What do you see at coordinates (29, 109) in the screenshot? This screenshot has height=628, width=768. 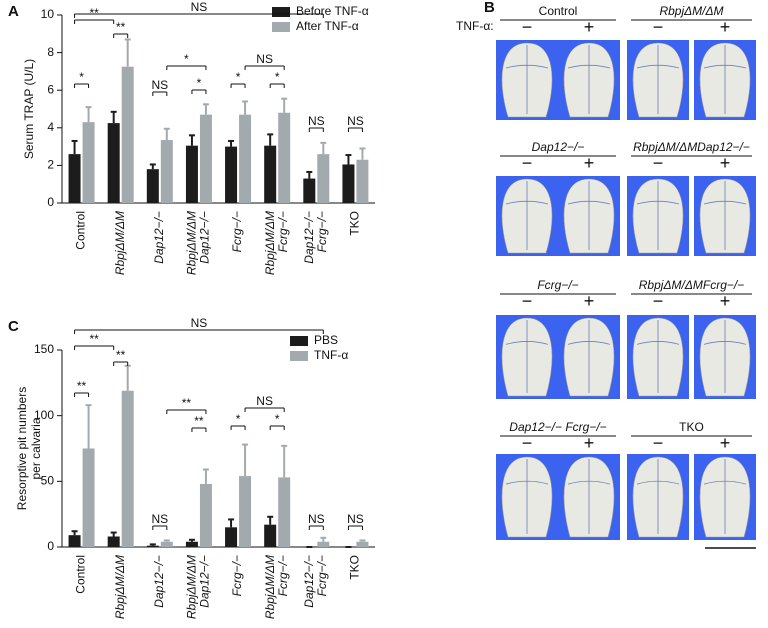 I see `y-axis-label: Serum TRAP (U/L)` at bounding box center [29, 109].